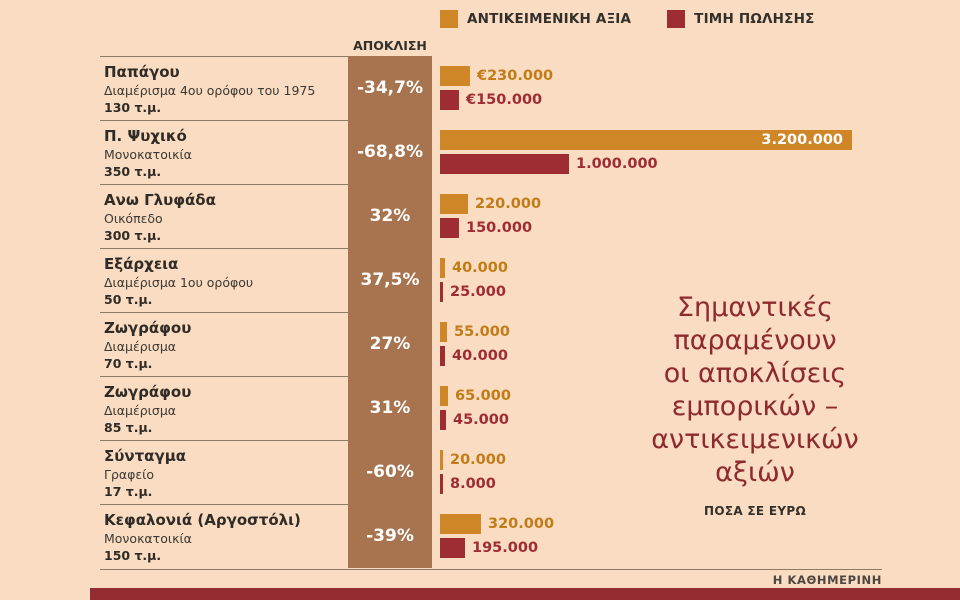  I want to click on deviation-value: -39%, so click(390, 536).